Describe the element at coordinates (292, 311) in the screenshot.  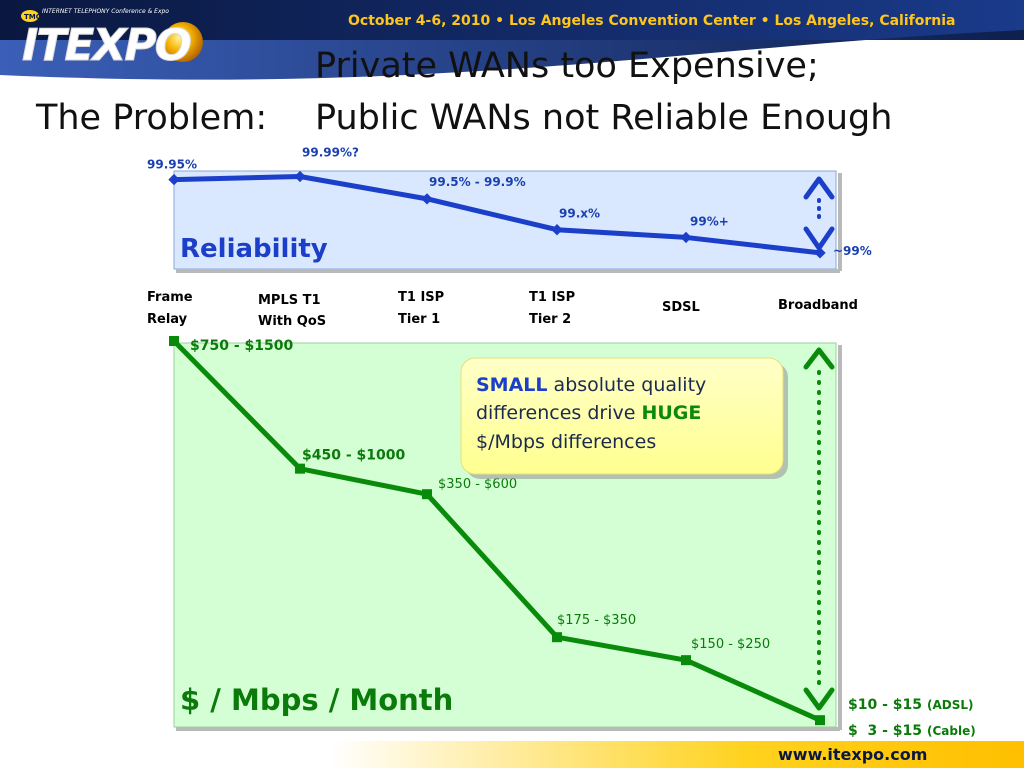
I see `category-mpls: MPLS T1 With QoS` at that location.